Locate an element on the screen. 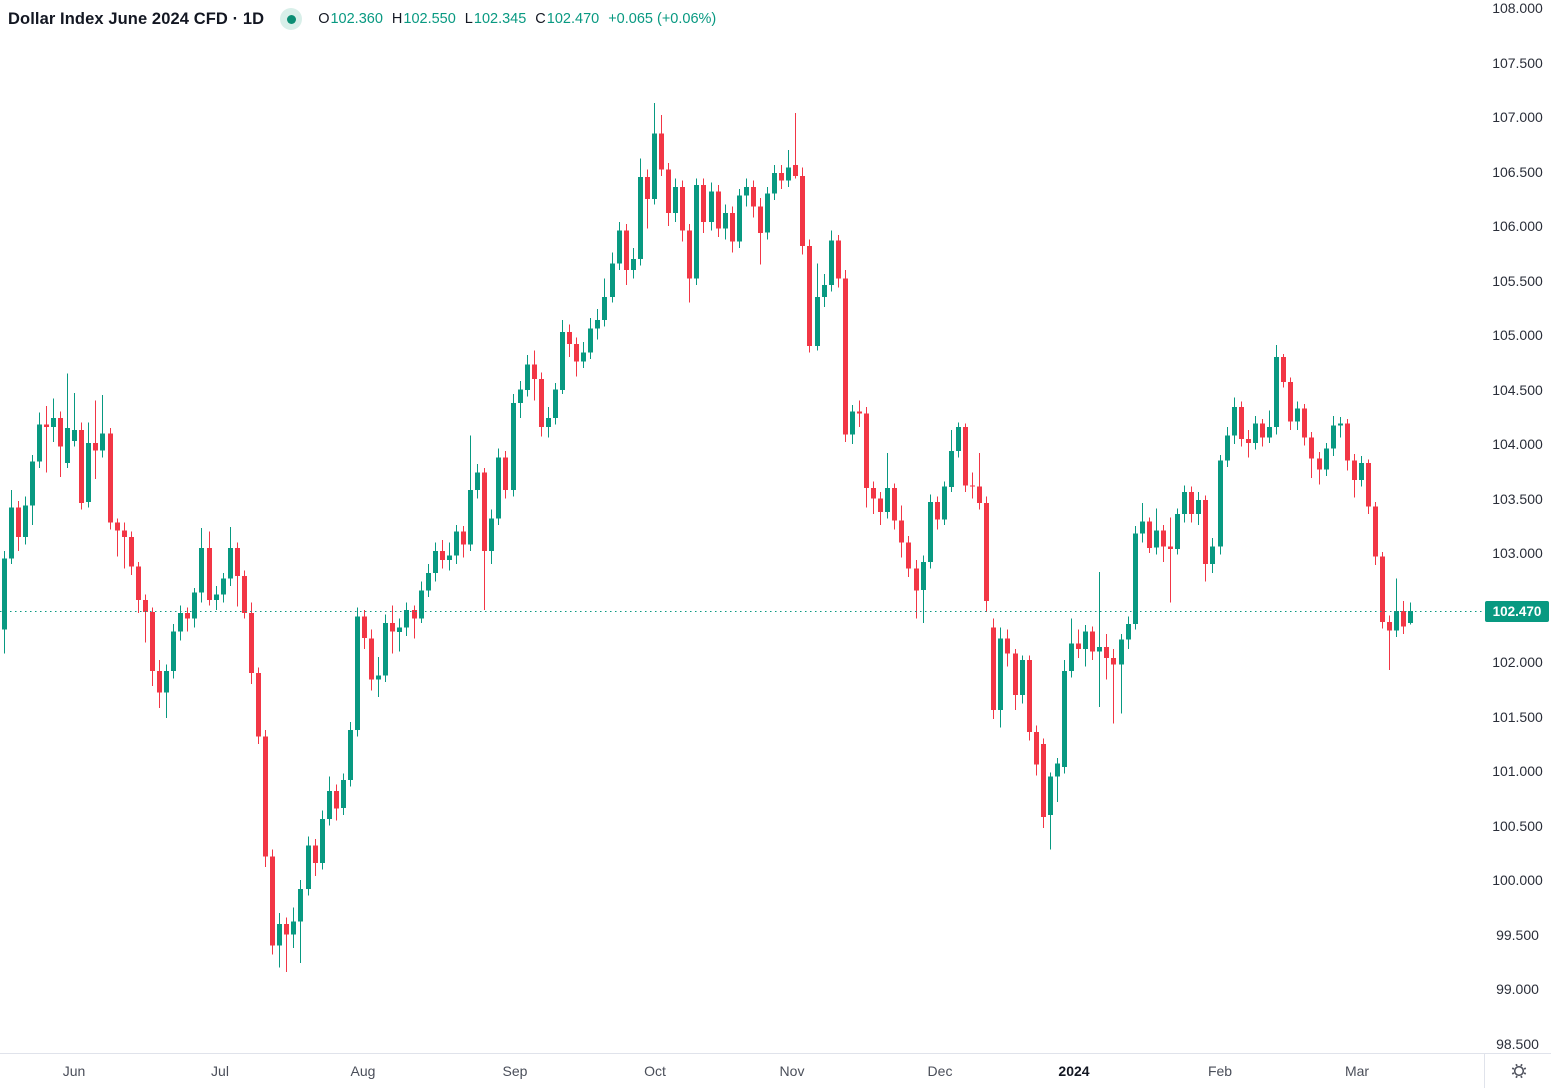  last-price-label: 102.470 is located at coordinates (1517, 611).